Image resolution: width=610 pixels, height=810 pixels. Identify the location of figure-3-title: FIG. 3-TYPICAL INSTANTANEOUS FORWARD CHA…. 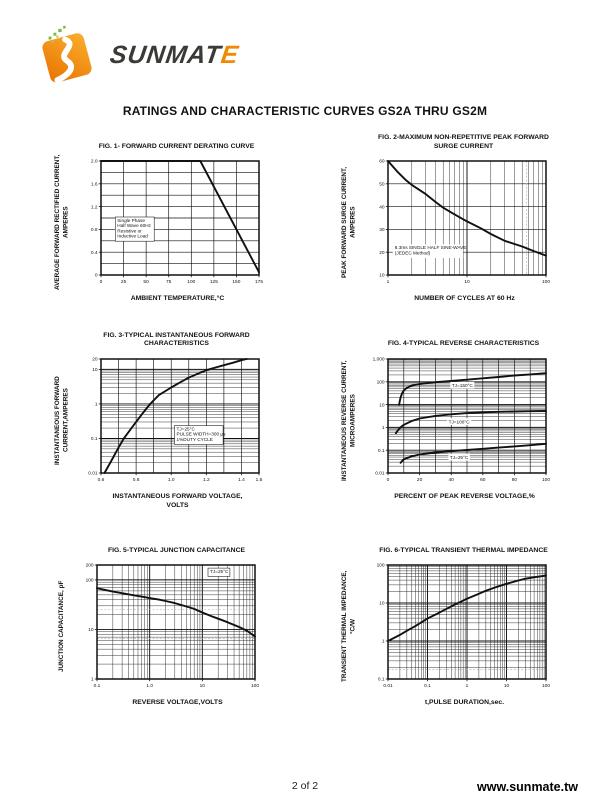
(176, 339).